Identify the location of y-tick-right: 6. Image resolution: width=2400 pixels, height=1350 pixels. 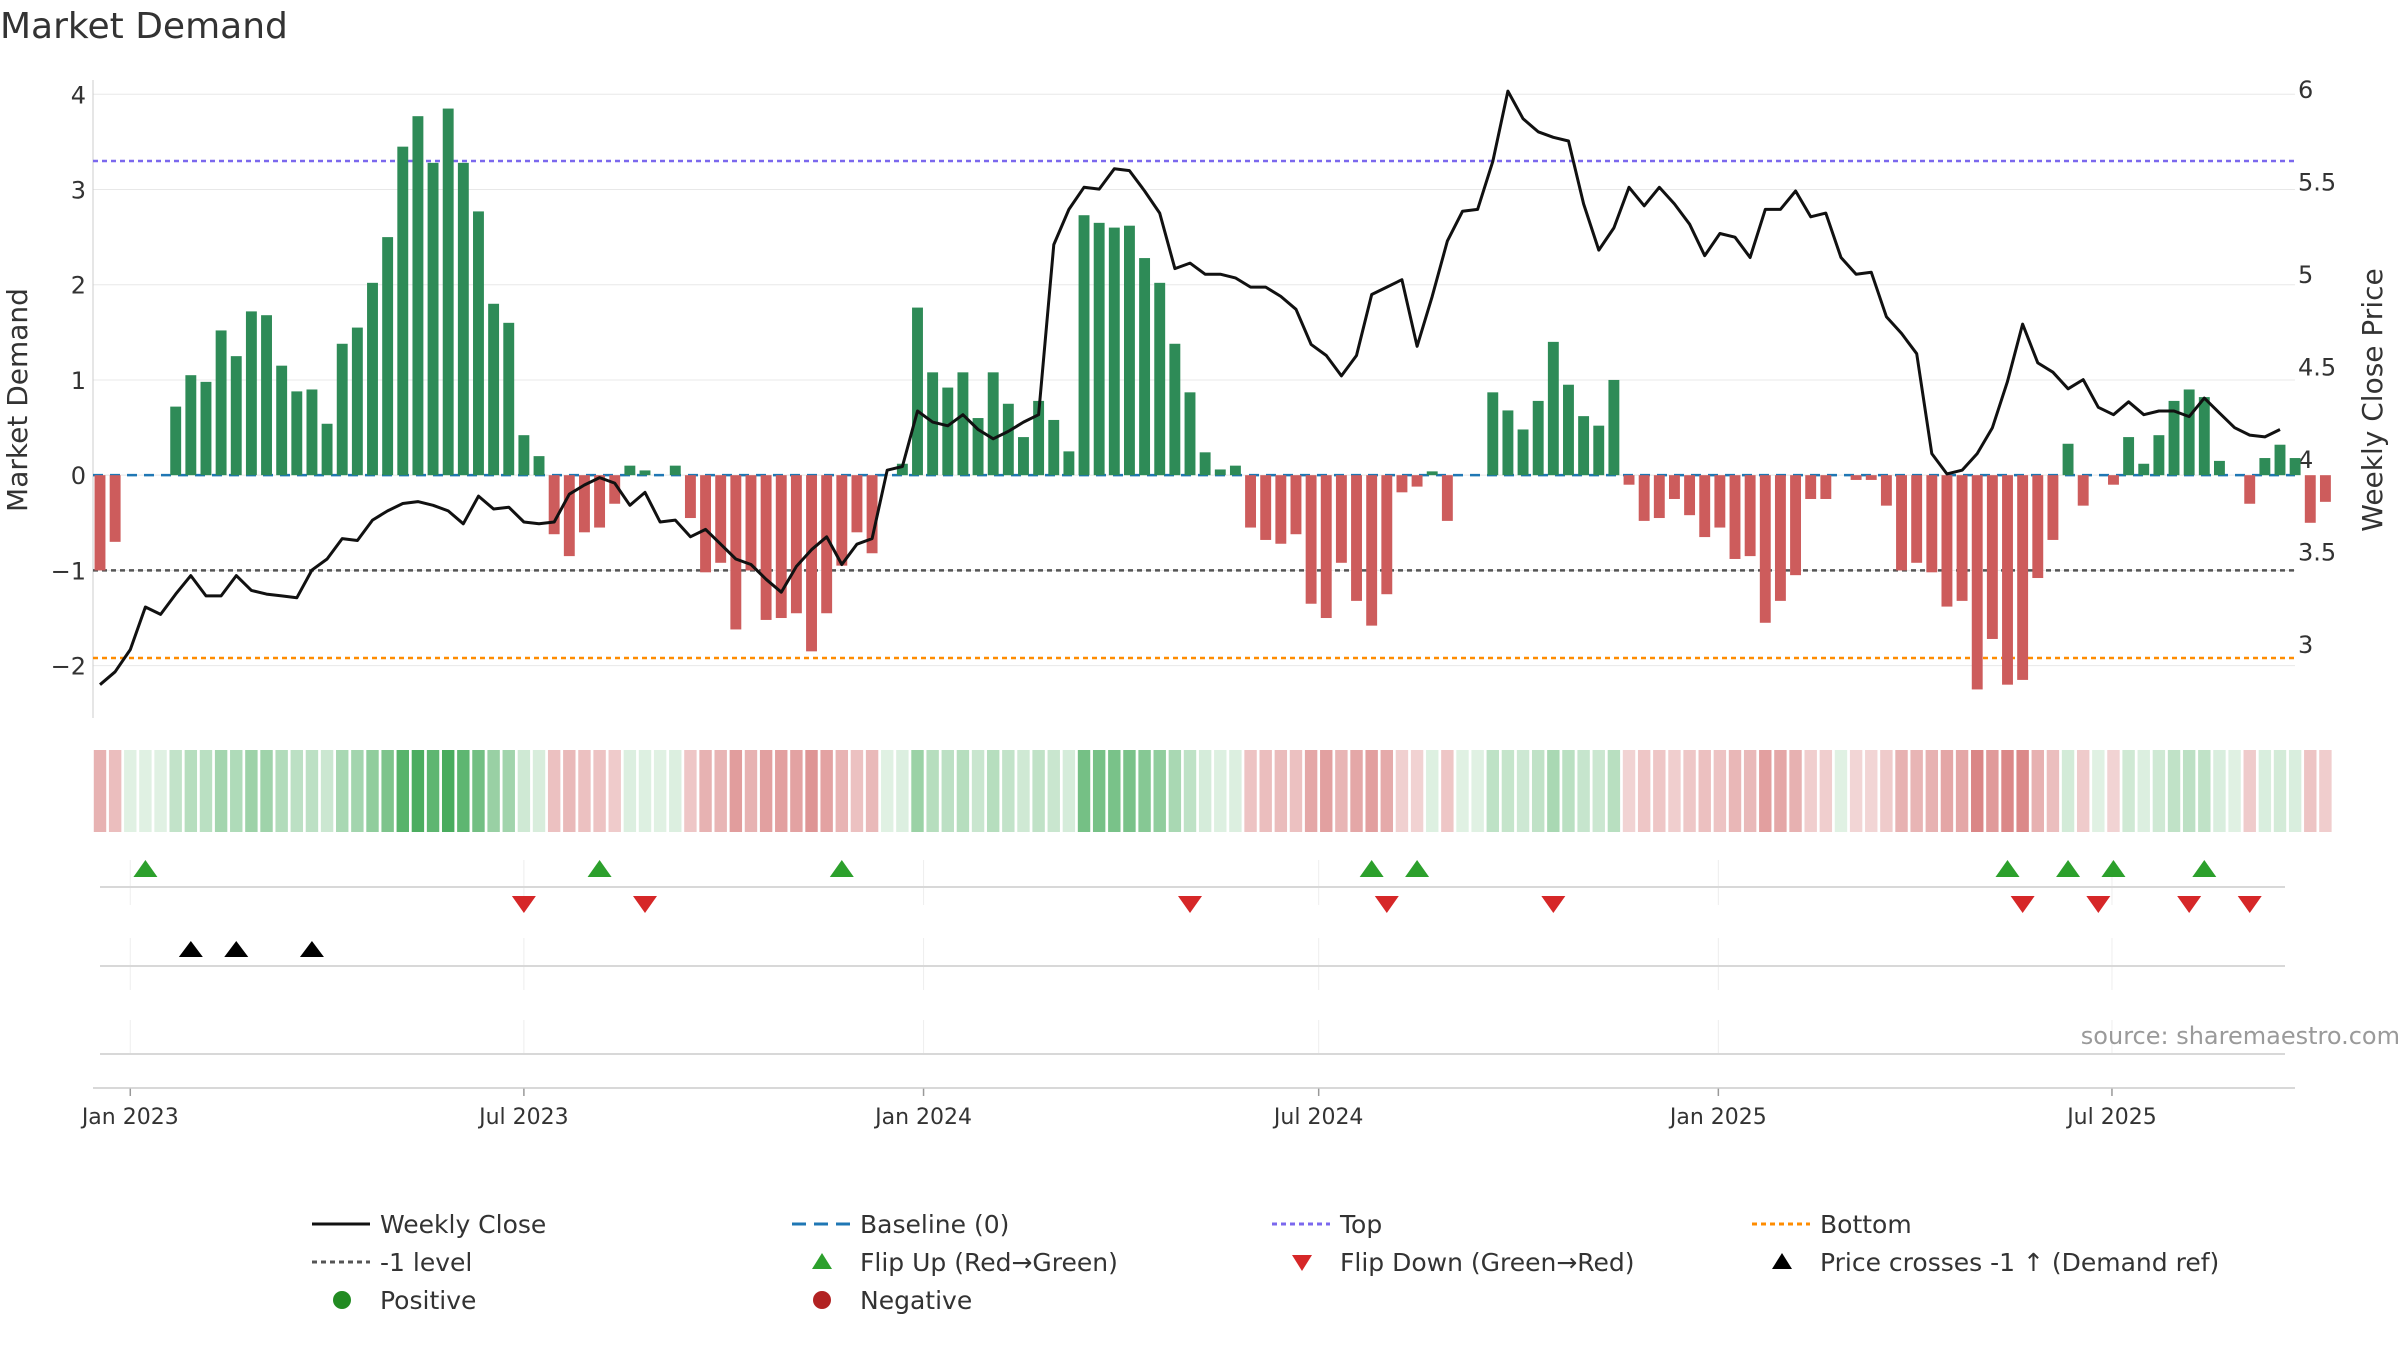
(2305, 90).